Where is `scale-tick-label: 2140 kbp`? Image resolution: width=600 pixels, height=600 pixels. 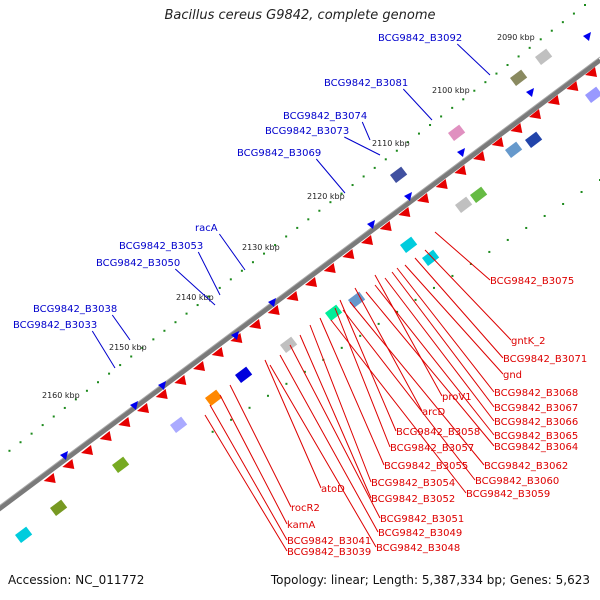 scale-tick-label: 2140 kbp is located at coordinates (195, 297).